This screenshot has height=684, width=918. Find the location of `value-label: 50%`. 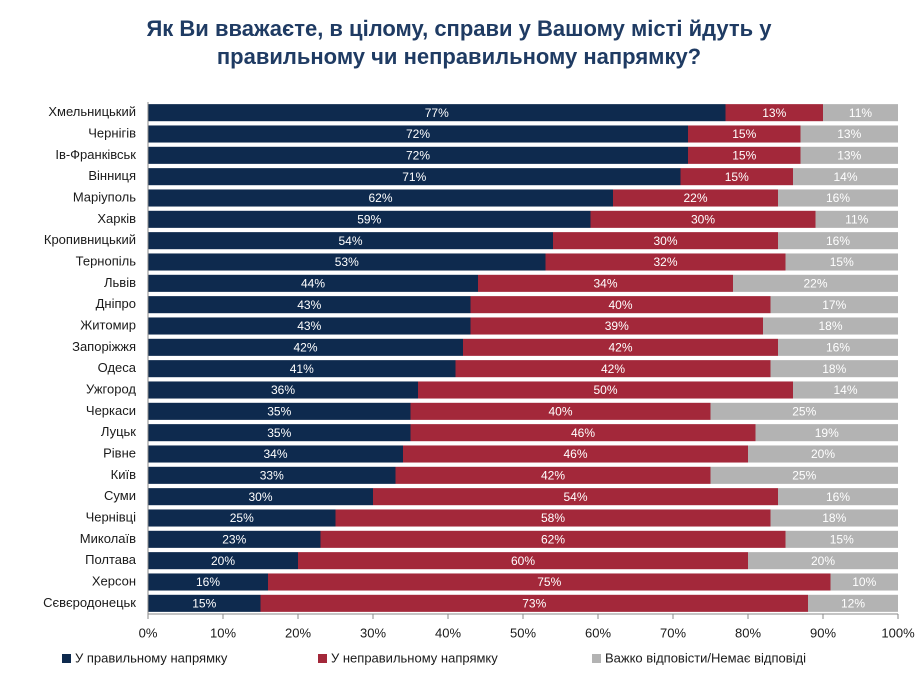

value-label: 50% is located at coordinates (605, 390).